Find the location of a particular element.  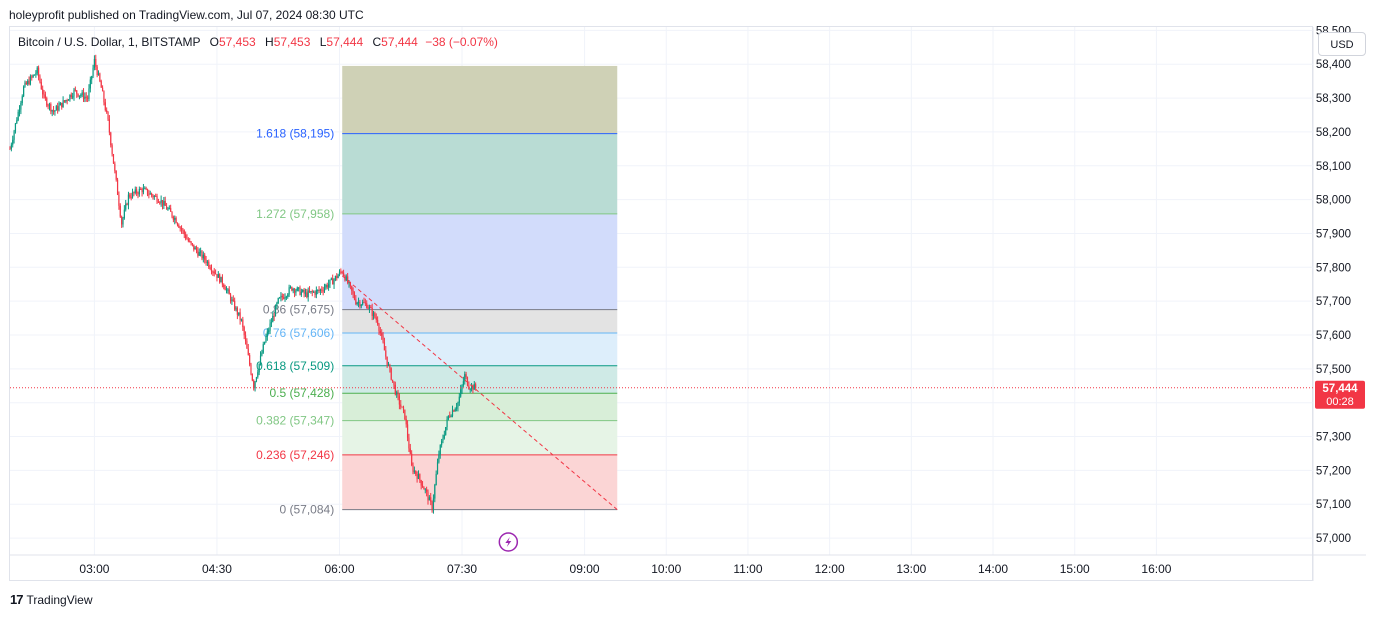

price-tick-label: 57,100 is located at coordinates (1333, 505).